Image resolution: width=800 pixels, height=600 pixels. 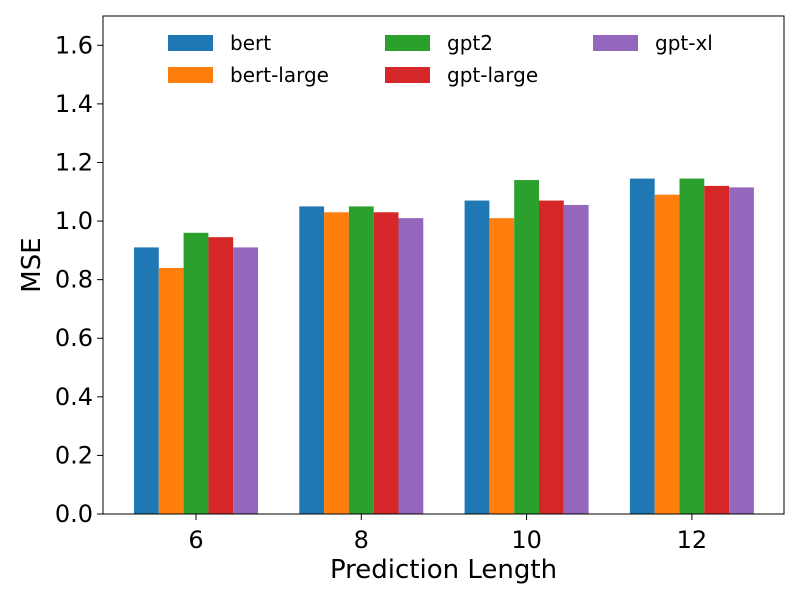 What do you see at coordinates (74, 104) in the screenshot?
I see `y-tick-label: 1.4` at bounding box center [74, 104].